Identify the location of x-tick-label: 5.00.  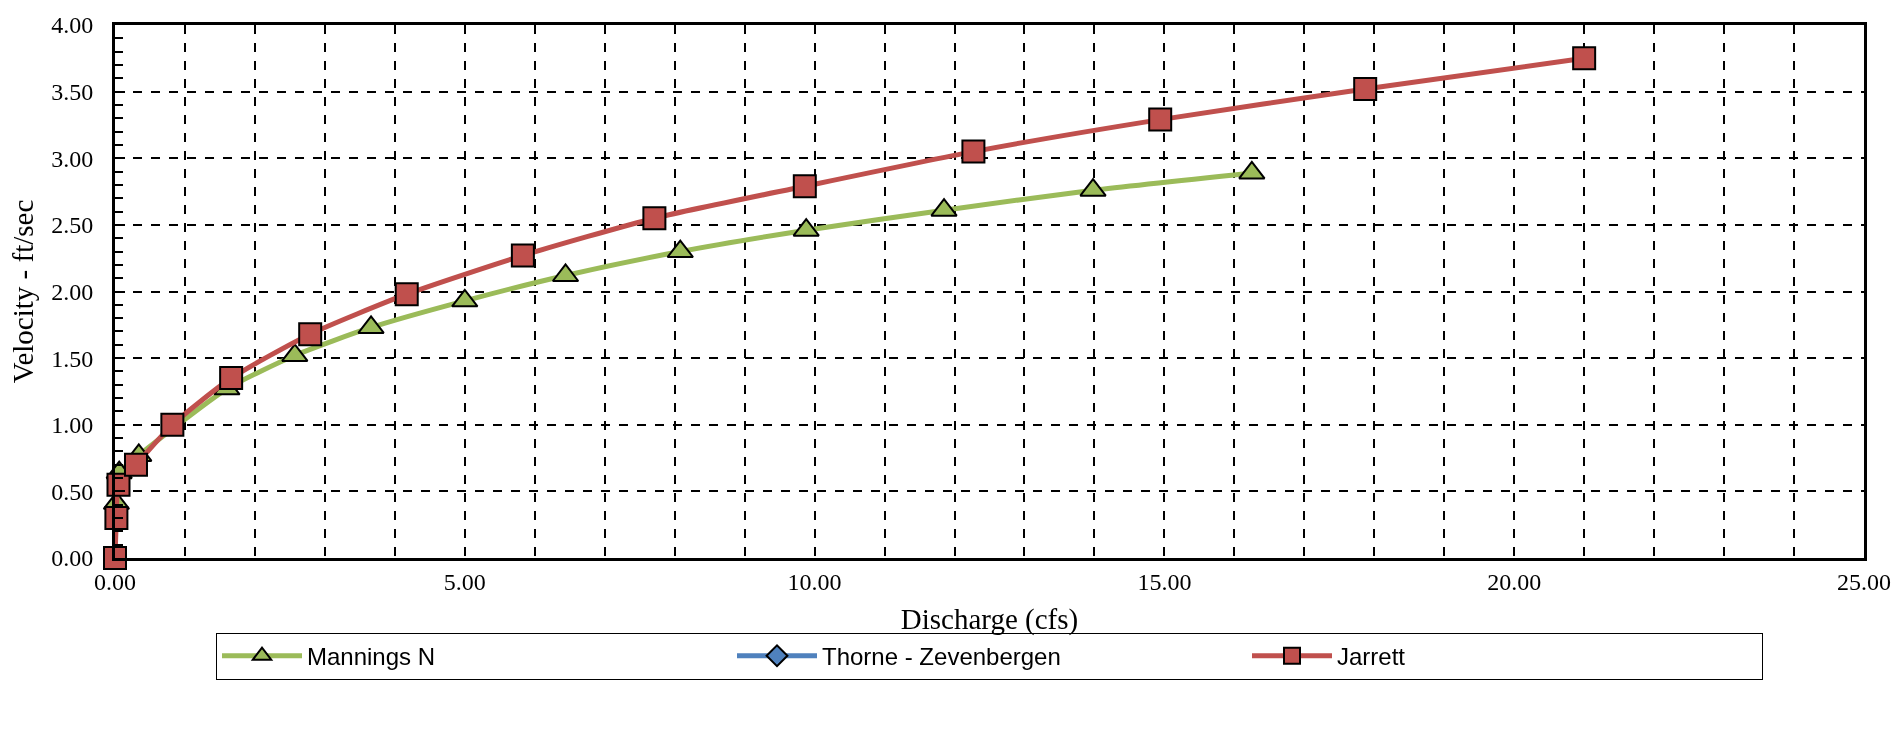
(464, 581).